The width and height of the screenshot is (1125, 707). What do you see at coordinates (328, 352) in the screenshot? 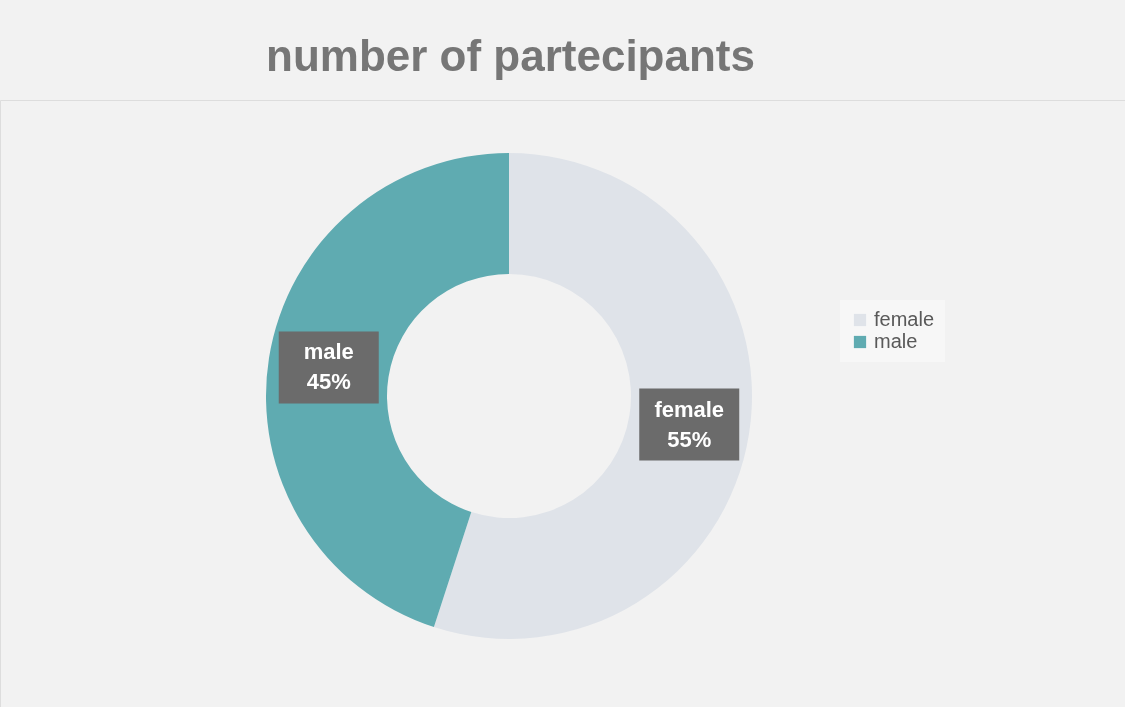
I see `slice-label: male` at bounding box center [328, 352].